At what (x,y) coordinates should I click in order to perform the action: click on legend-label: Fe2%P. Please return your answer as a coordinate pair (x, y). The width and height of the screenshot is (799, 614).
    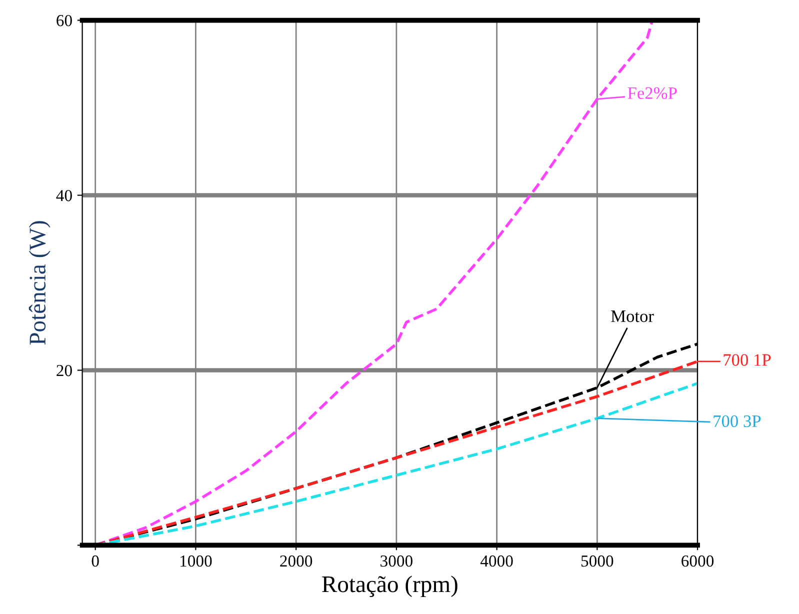
    Looking at the image, I should click on (652, 93).